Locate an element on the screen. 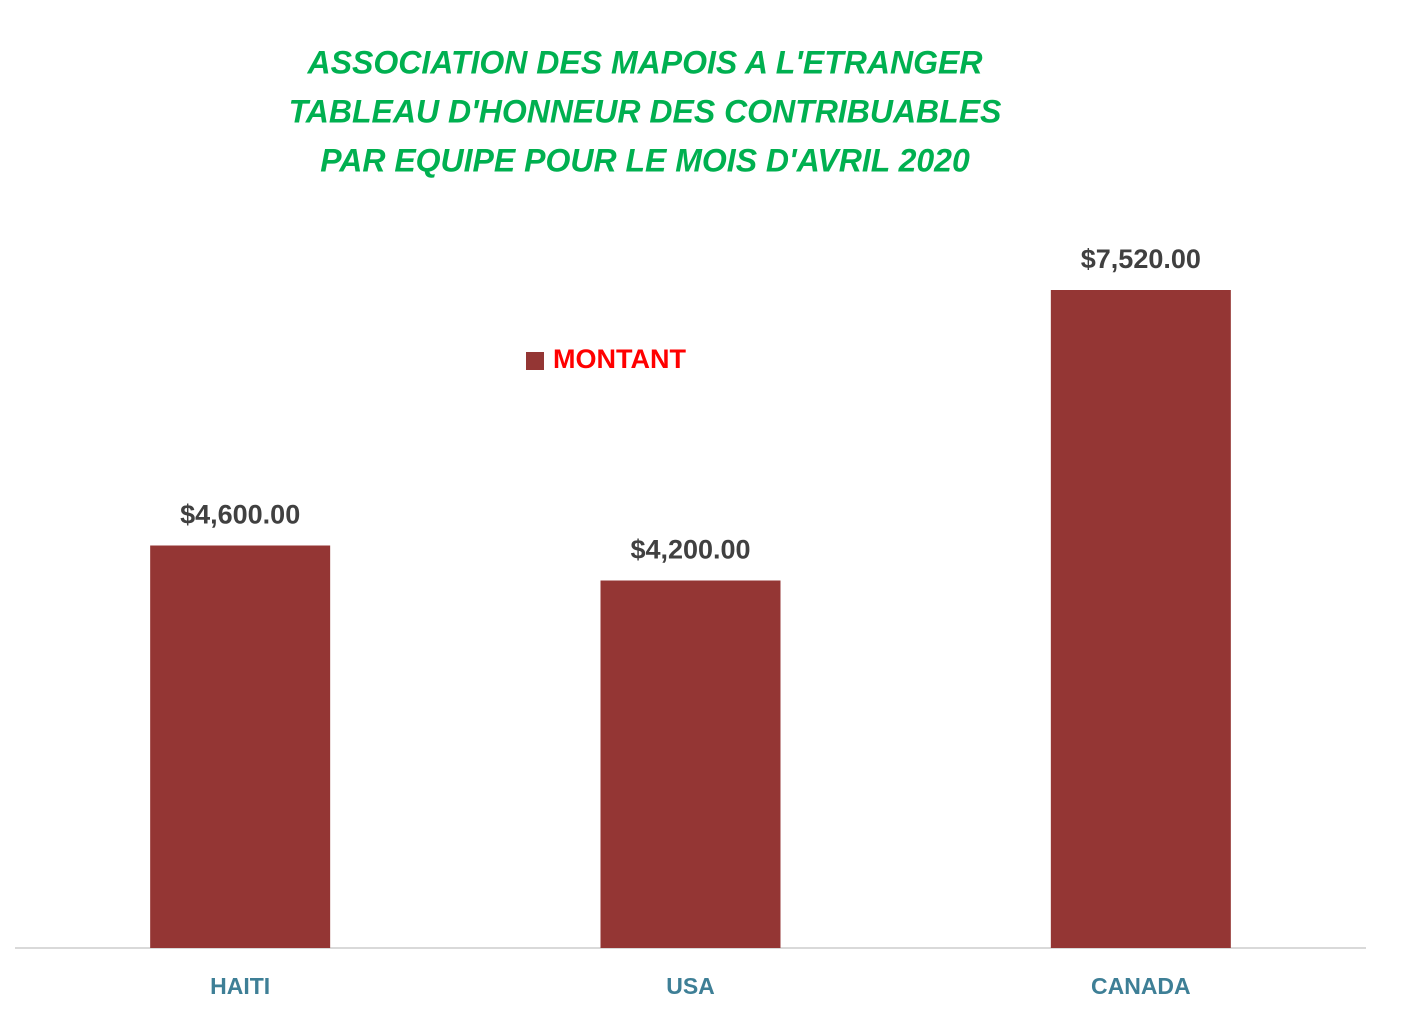  chart-title: TABLEAU D'HONNEUR DES CONTRIBUABLES is located at coordinates (645, 111).